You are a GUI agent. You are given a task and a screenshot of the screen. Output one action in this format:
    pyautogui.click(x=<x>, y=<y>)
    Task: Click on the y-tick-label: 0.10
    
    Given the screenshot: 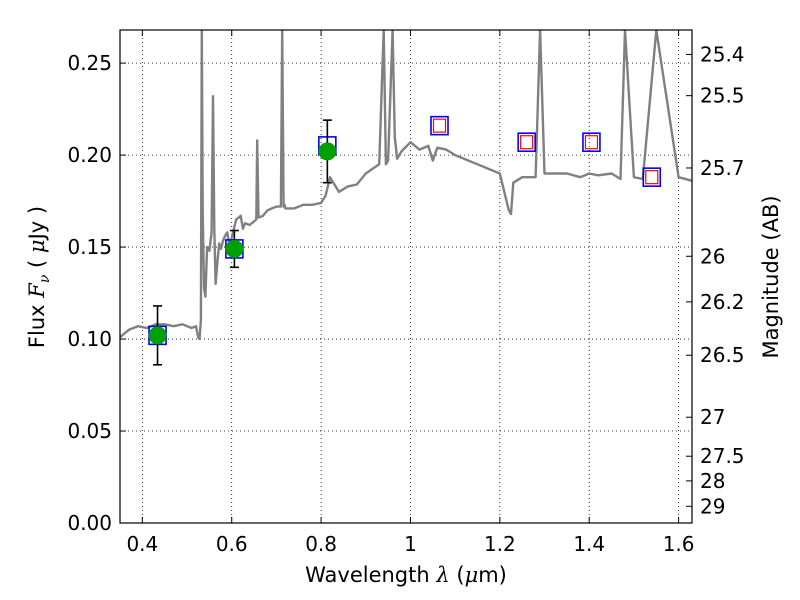 What is the action you would take?
    pyautogui.click(x=89, y=339)
    